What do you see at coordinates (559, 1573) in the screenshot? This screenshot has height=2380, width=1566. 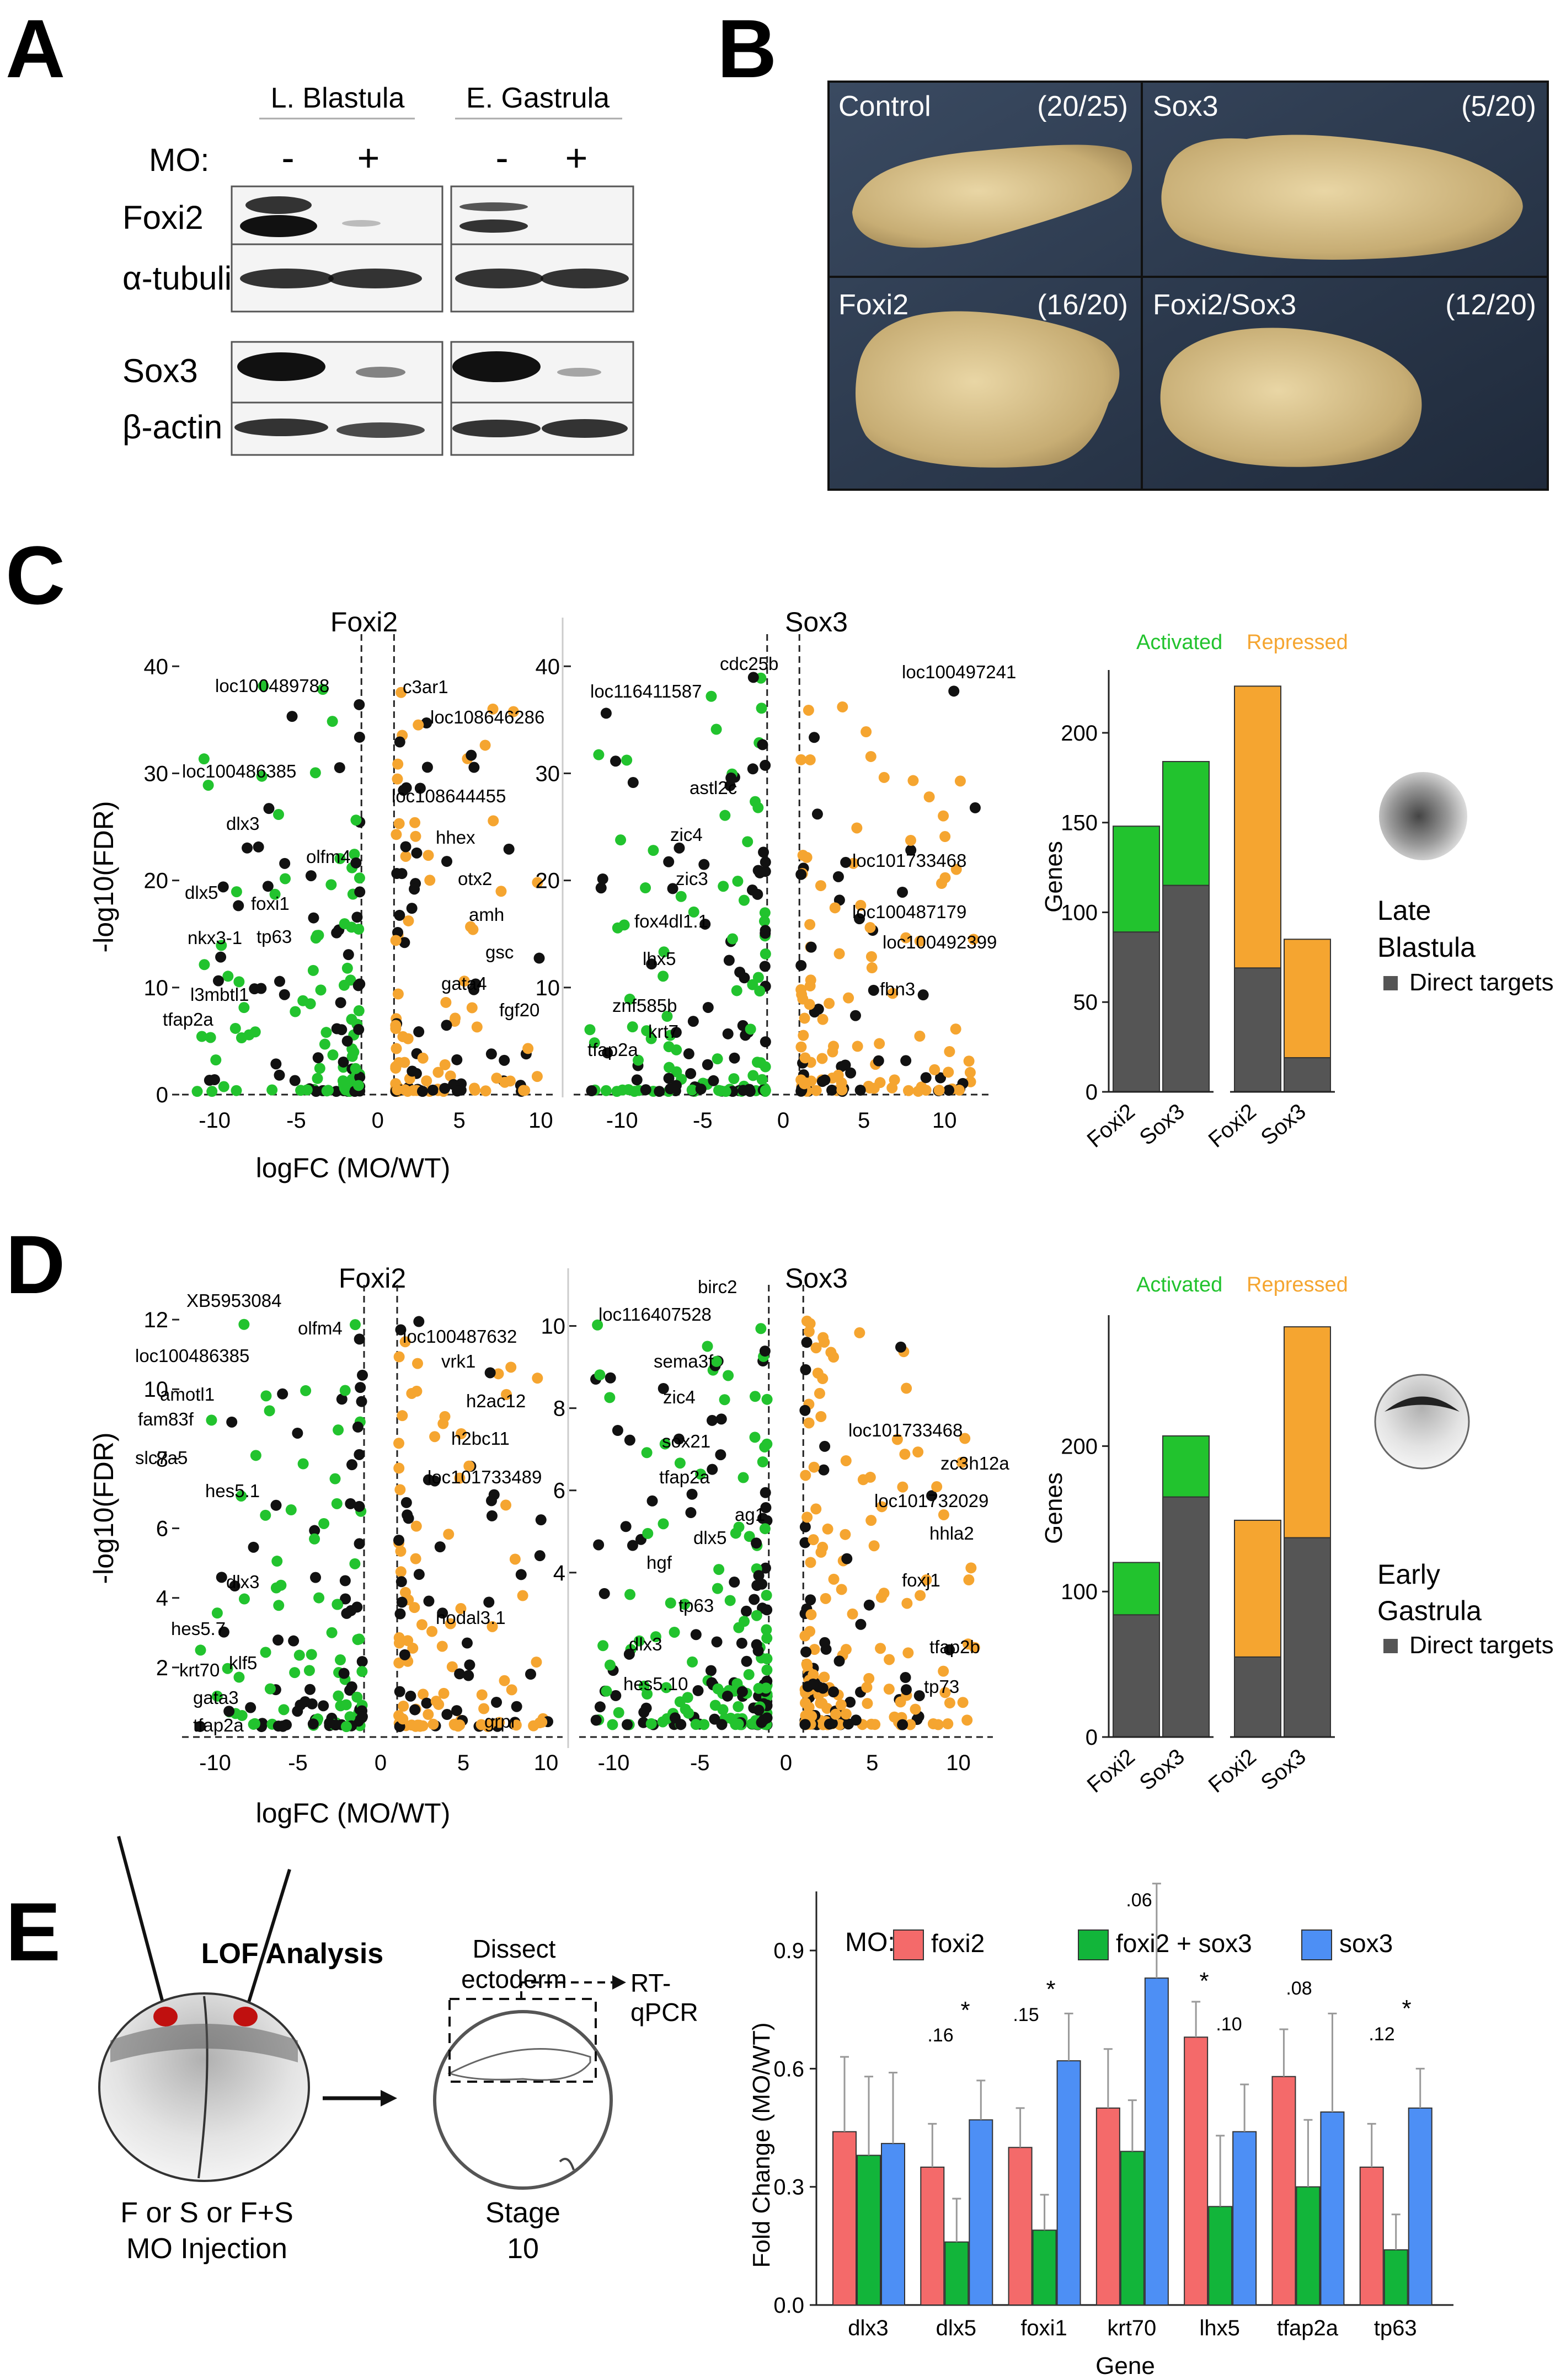 I see `y-tick-label: 4` at bounding box center [559, 1573].